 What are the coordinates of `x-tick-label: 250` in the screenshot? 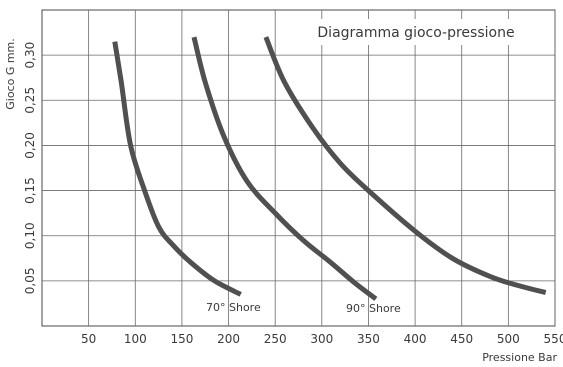 It's located at (275, 339).